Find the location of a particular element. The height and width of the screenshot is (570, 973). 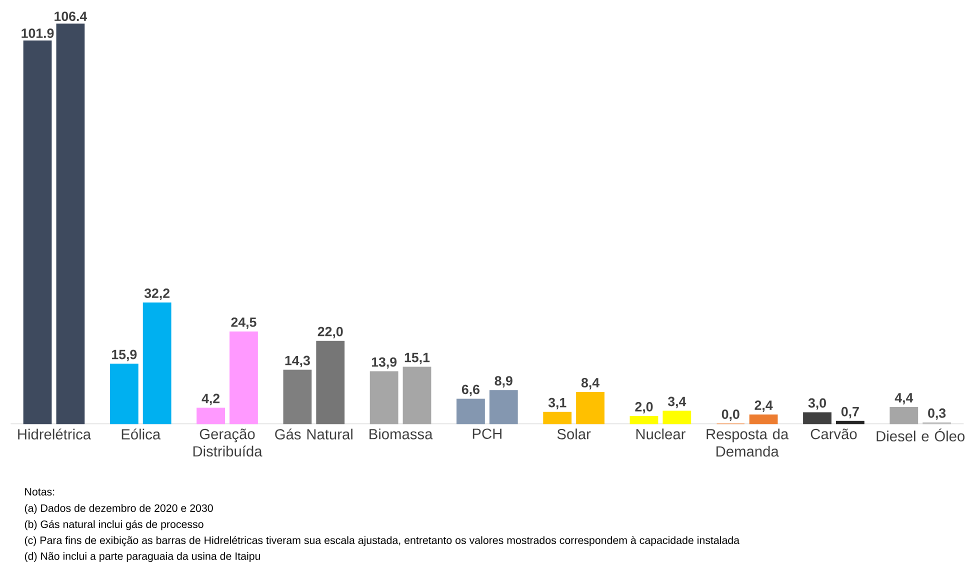

x-tick-label: Biomassa is located at coordinates (401, 434).